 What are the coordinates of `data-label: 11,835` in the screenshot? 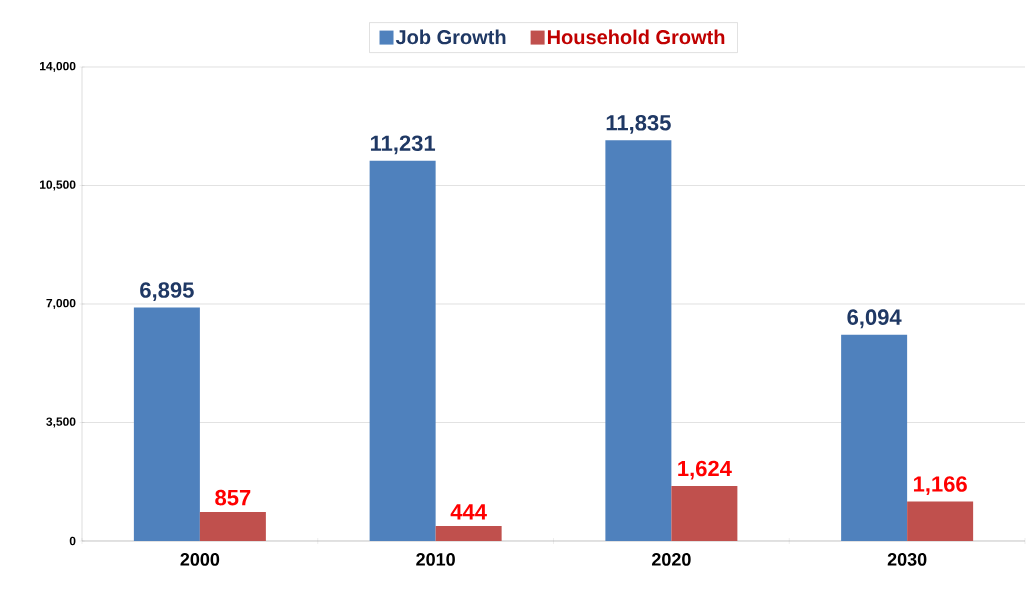 It's located at (638, 124).